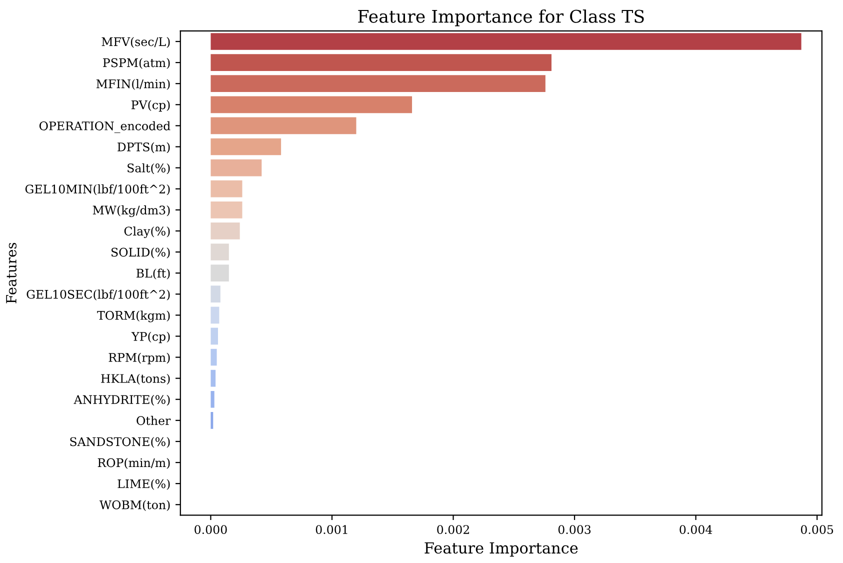  I want to click on y-tick-label: WOBM(ton), so click(134, 505).